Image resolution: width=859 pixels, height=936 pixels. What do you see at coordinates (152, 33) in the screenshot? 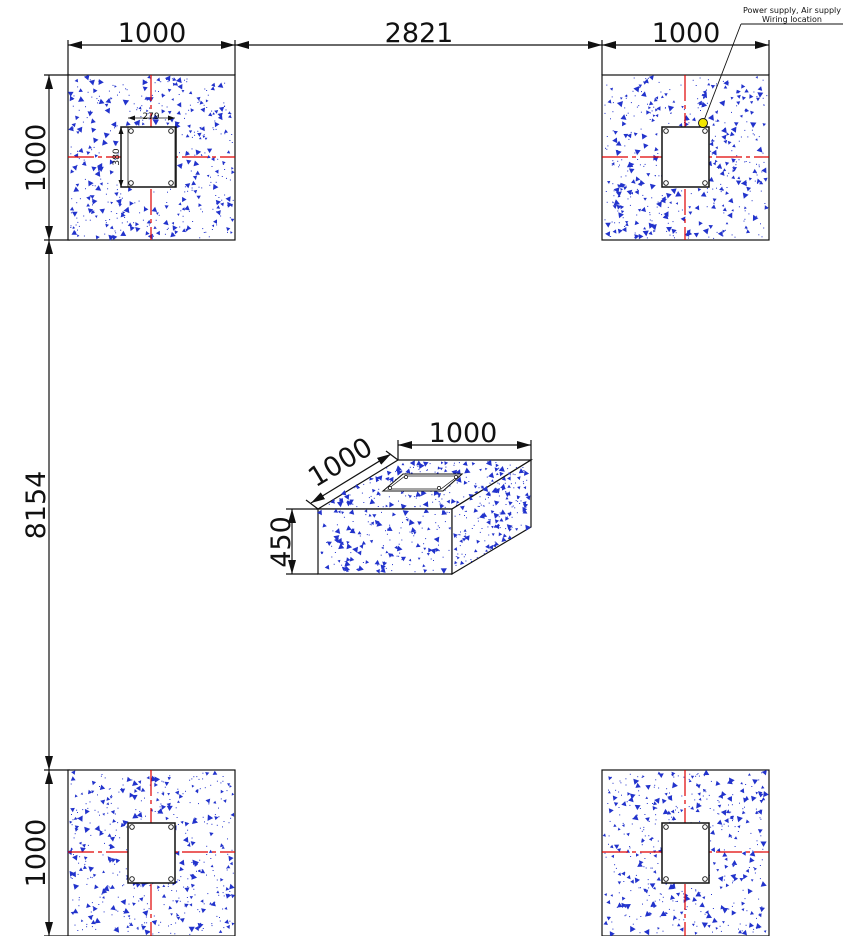
I see `dim-top-left-width: 1000` at bounding box center [152, 33].